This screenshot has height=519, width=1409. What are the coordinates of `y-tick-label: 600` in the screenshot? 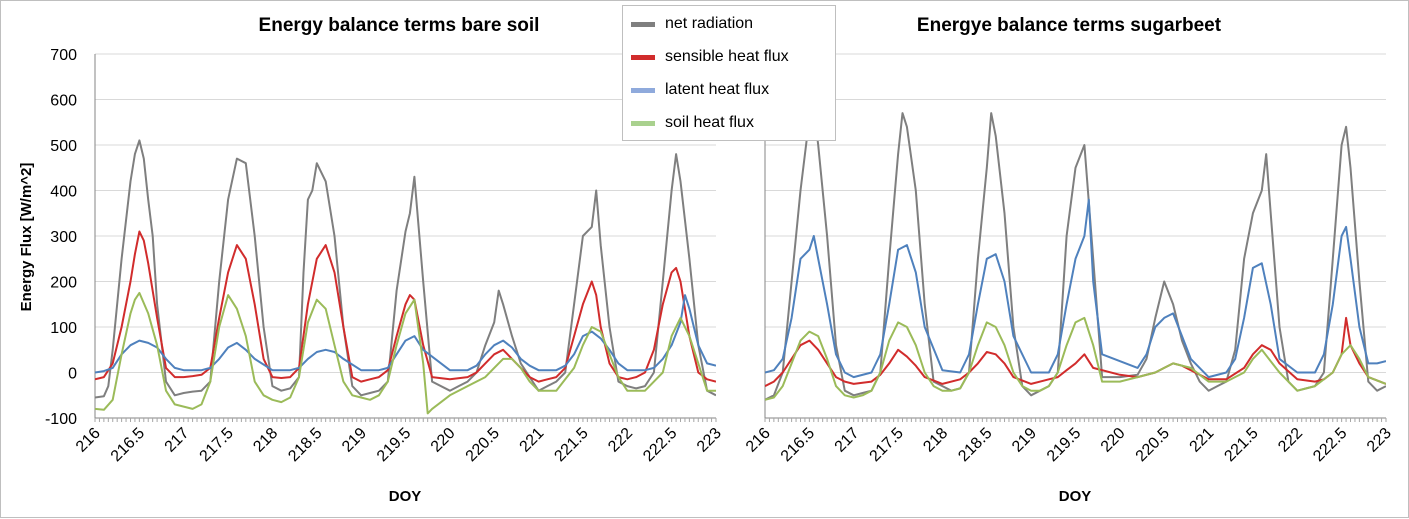 It's located at (63, 101).